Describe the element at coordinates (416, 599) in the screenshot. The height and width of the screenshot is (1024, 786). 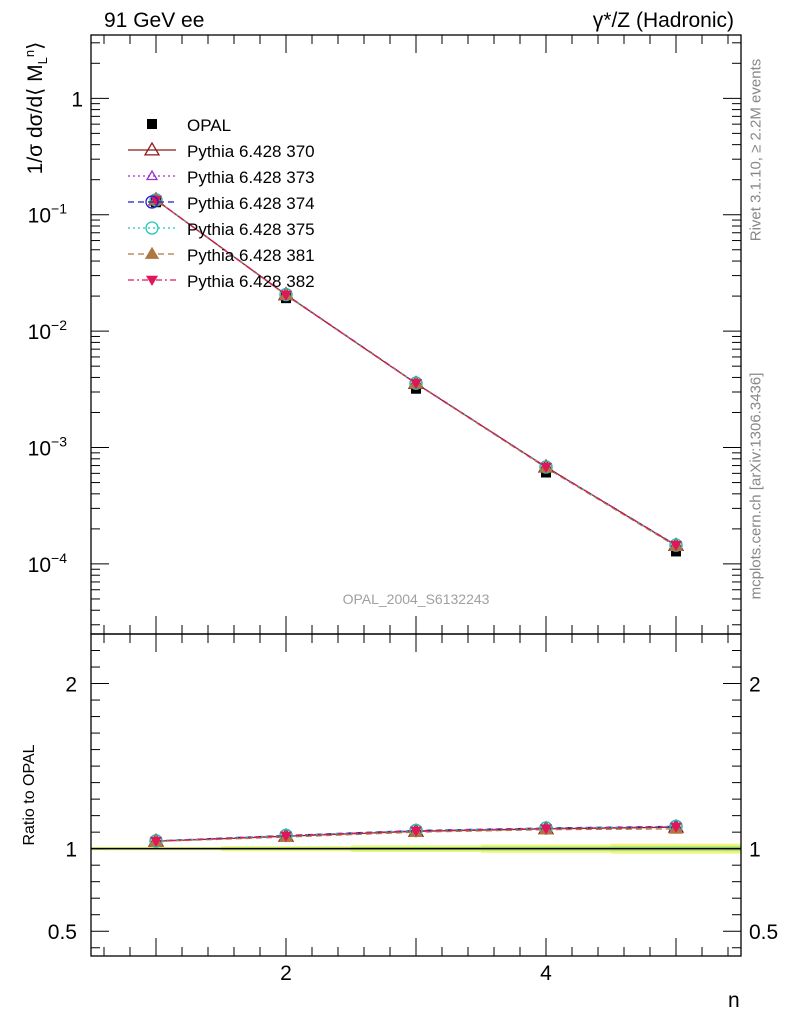
I see `analysis-id-label: OPAL_2004_S6132243` at that location.